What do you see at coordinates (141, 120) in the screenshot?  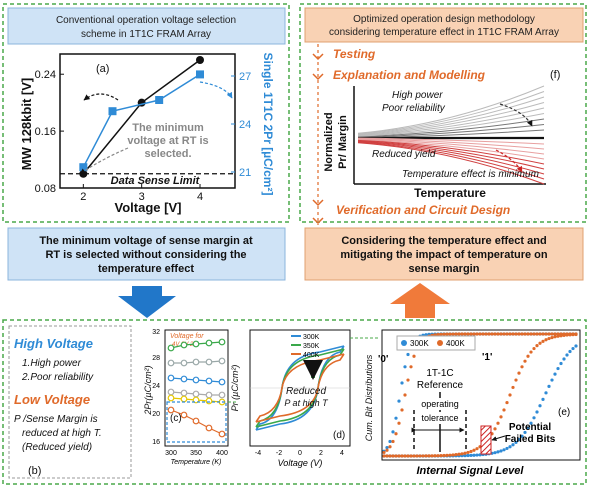 I see `chart-a-series-line` at bounding box center [141, 120].